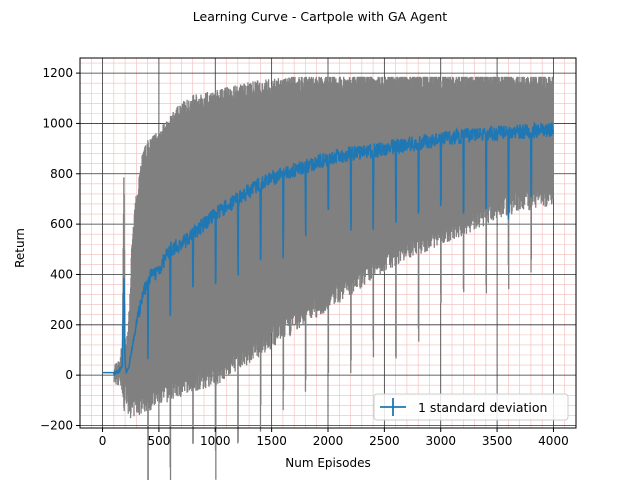 This screenshot has width=640, height=480. Describe the element at coordinates (271, 441) in the screenshot. I see `x-tick-label: 1500` at that location.